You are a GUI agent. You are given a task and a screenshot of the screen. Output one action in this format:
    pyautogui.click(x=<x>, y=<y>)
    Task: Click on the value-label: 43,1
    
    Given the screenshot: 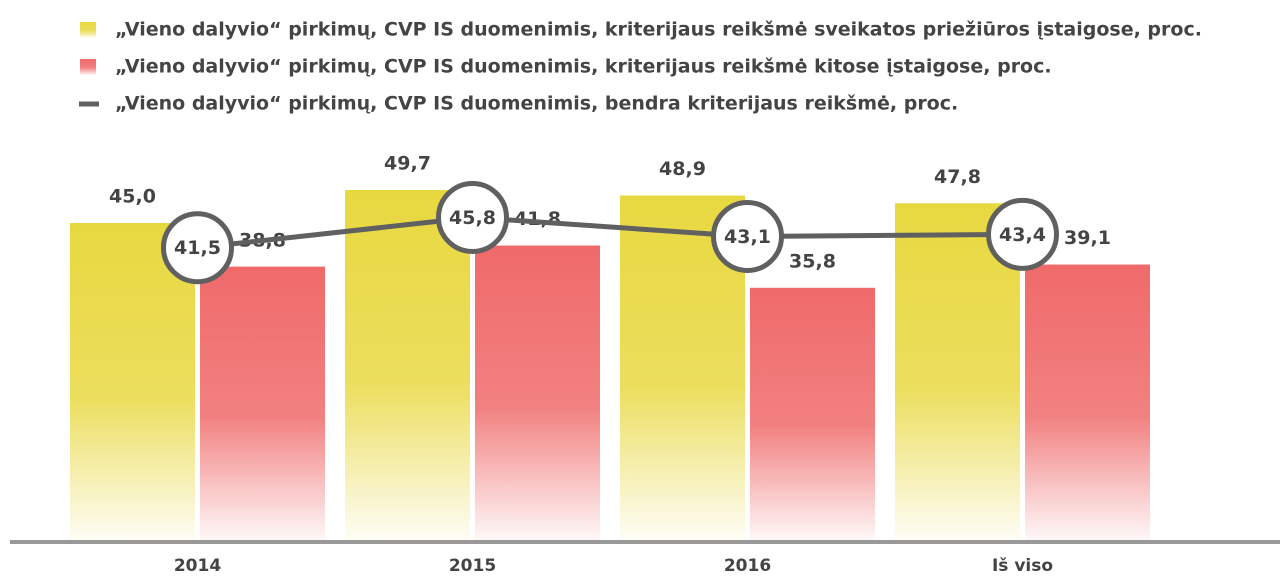 What is the action you would take?
    pyautogui.click(x=747, y=237)
    